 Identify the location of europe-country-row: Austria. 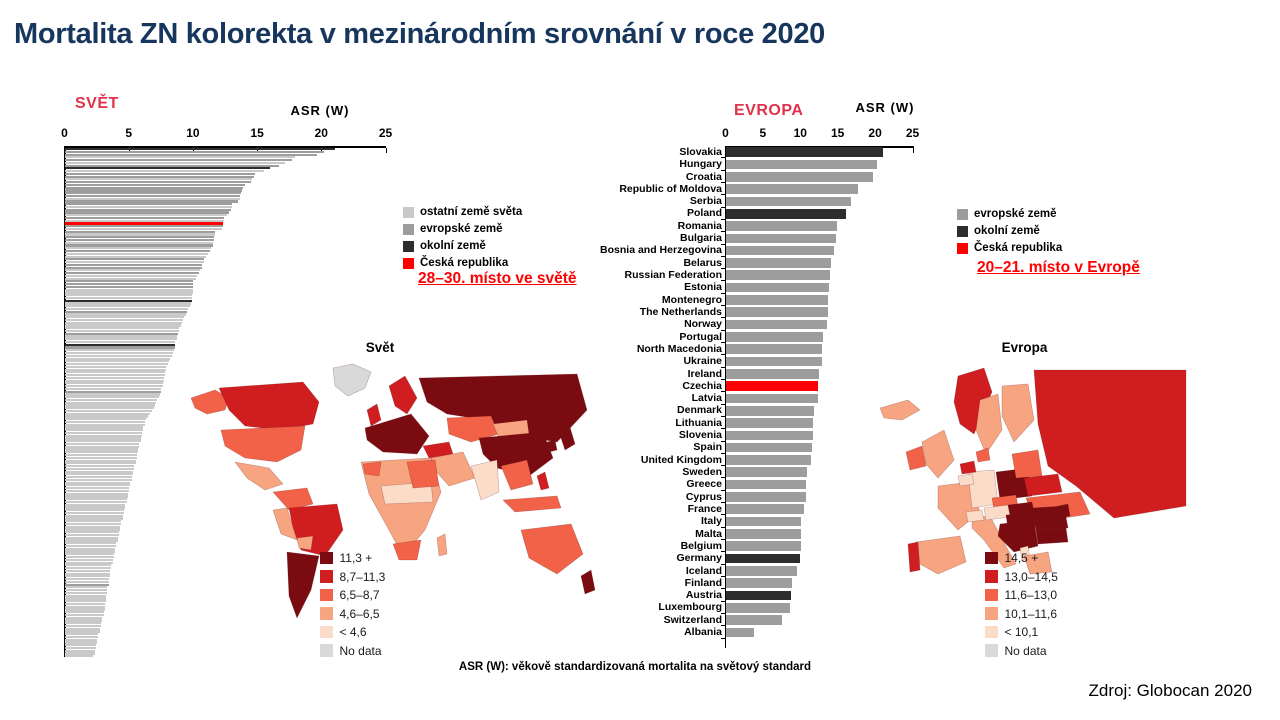
(750, 595).